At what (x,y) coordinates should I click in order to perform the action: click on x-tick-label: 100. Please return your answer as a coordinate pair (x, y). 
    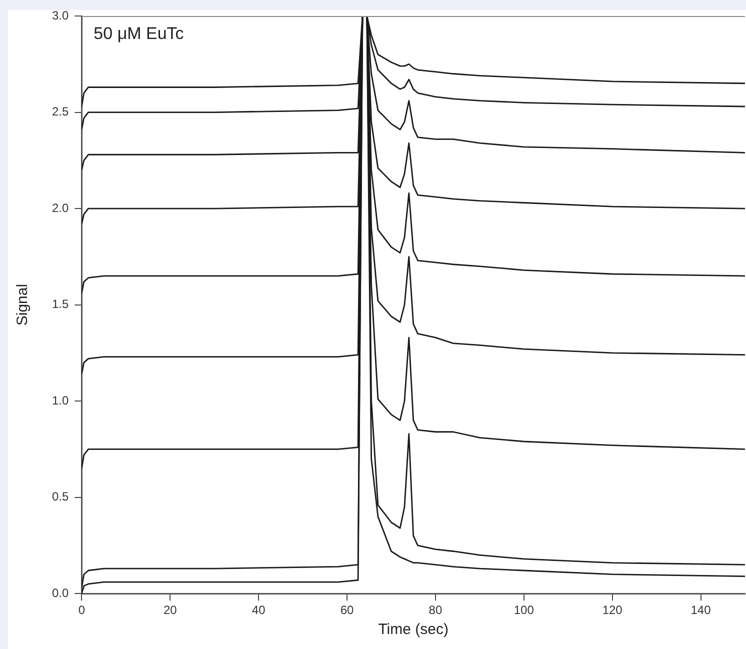
    Looking at the image, I should click on (524, 610).